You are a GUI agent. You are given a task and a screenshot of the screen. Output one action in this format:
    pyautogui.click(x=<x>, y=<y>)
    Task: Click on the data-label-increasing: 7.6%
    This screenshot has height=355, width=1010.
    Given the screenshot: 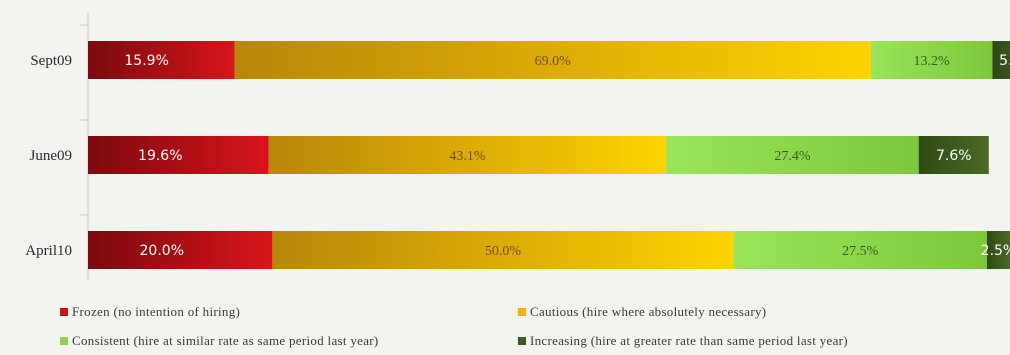 What is the action you would take?
    pyautogui.click(x=954, y=156)
    